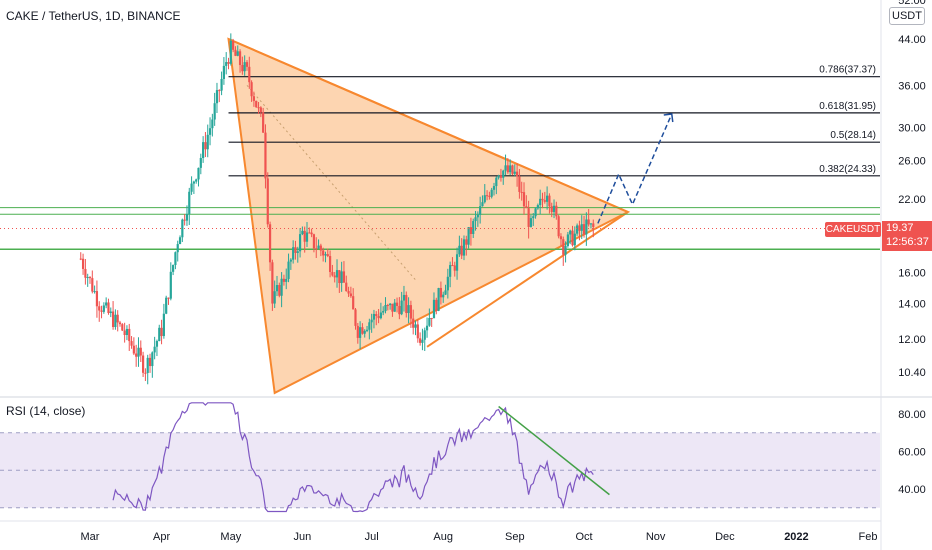  I want to click on time-axis-tick: May, so click(230, 537).